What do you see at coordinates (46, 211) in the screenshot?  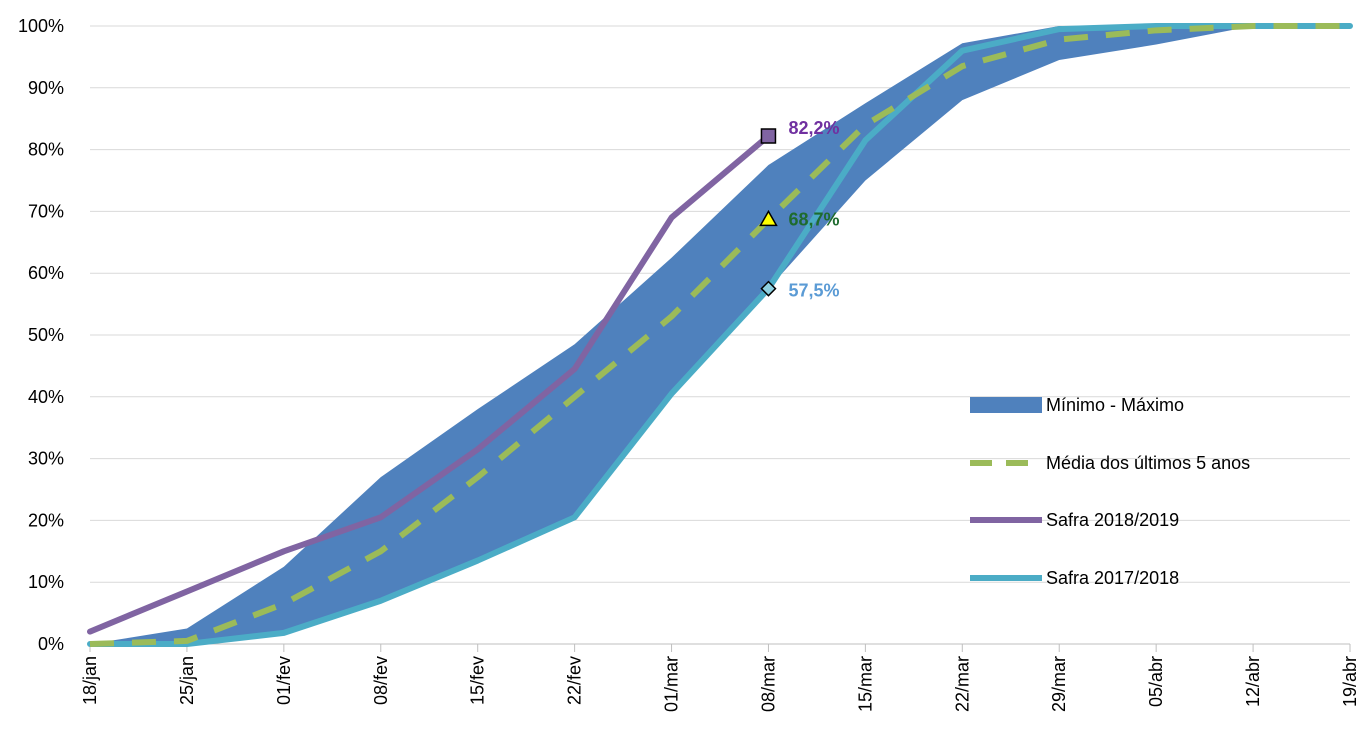 I see `y-tick-label: 70%` at bounding box center [46, 211].